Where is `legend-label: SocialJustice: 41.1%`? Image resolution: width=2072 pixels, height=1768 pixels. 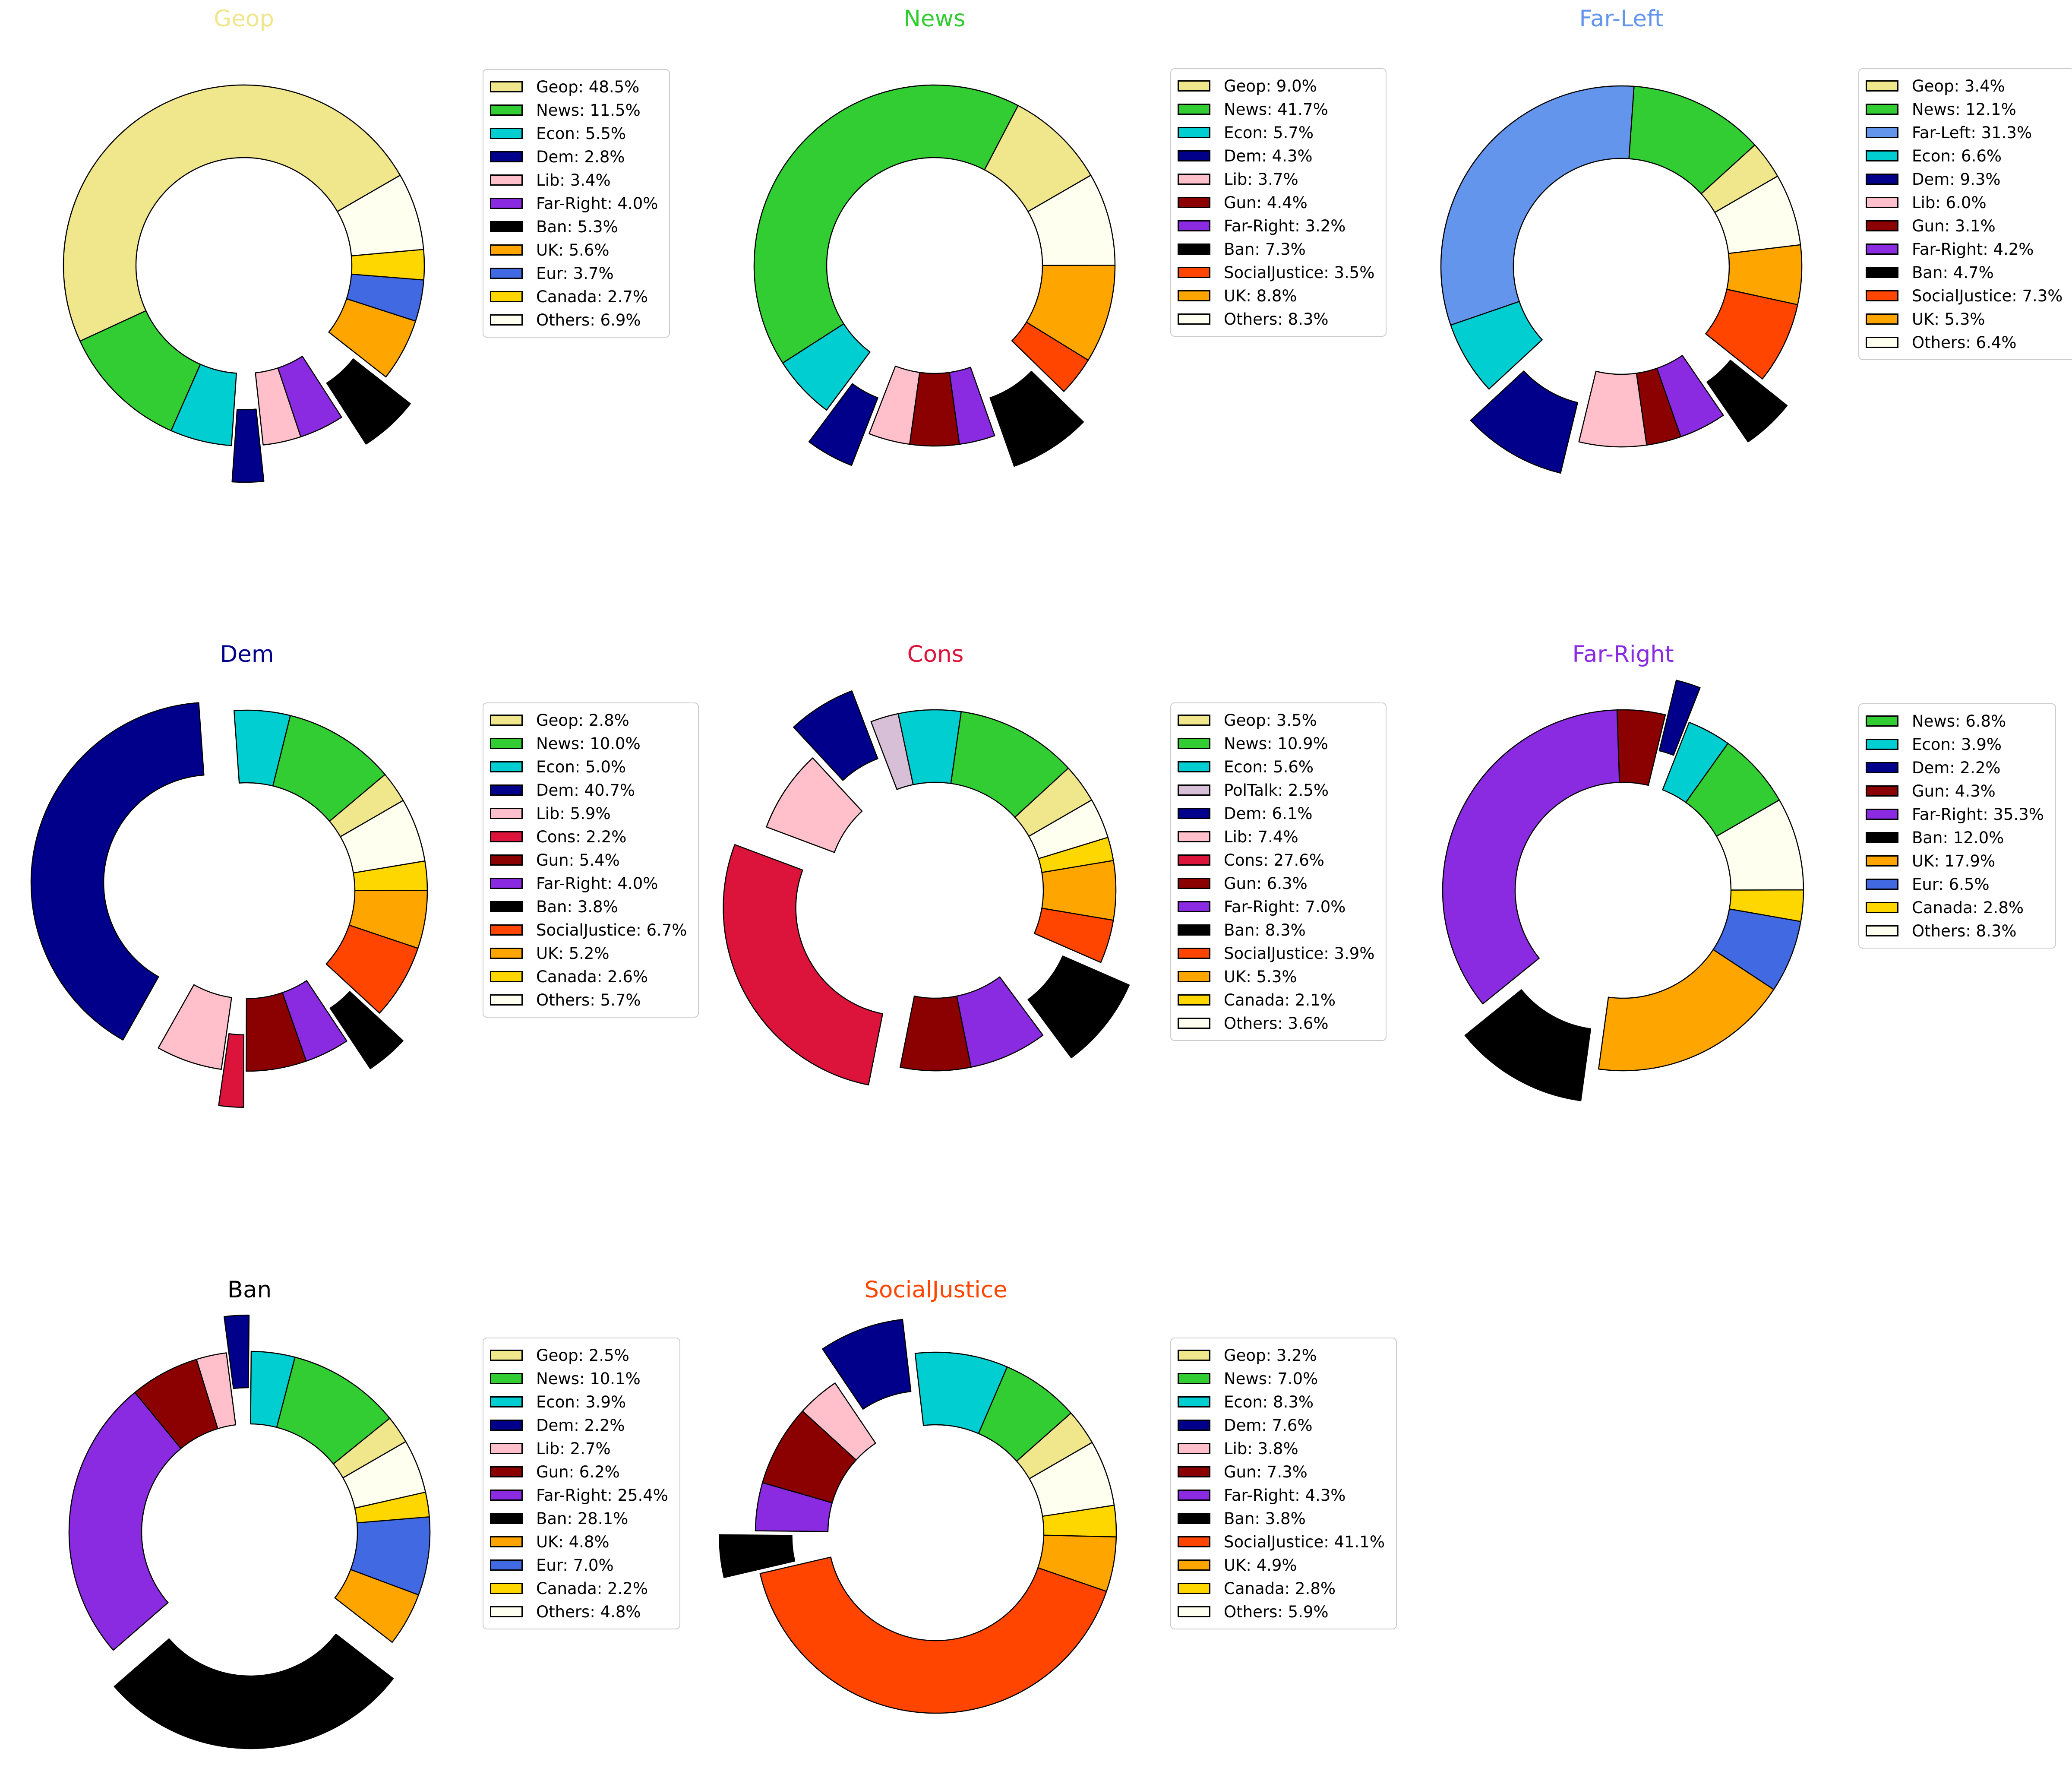 legend-label: SocialJustice: 41.1% is located at coordinates (1304, 1542).